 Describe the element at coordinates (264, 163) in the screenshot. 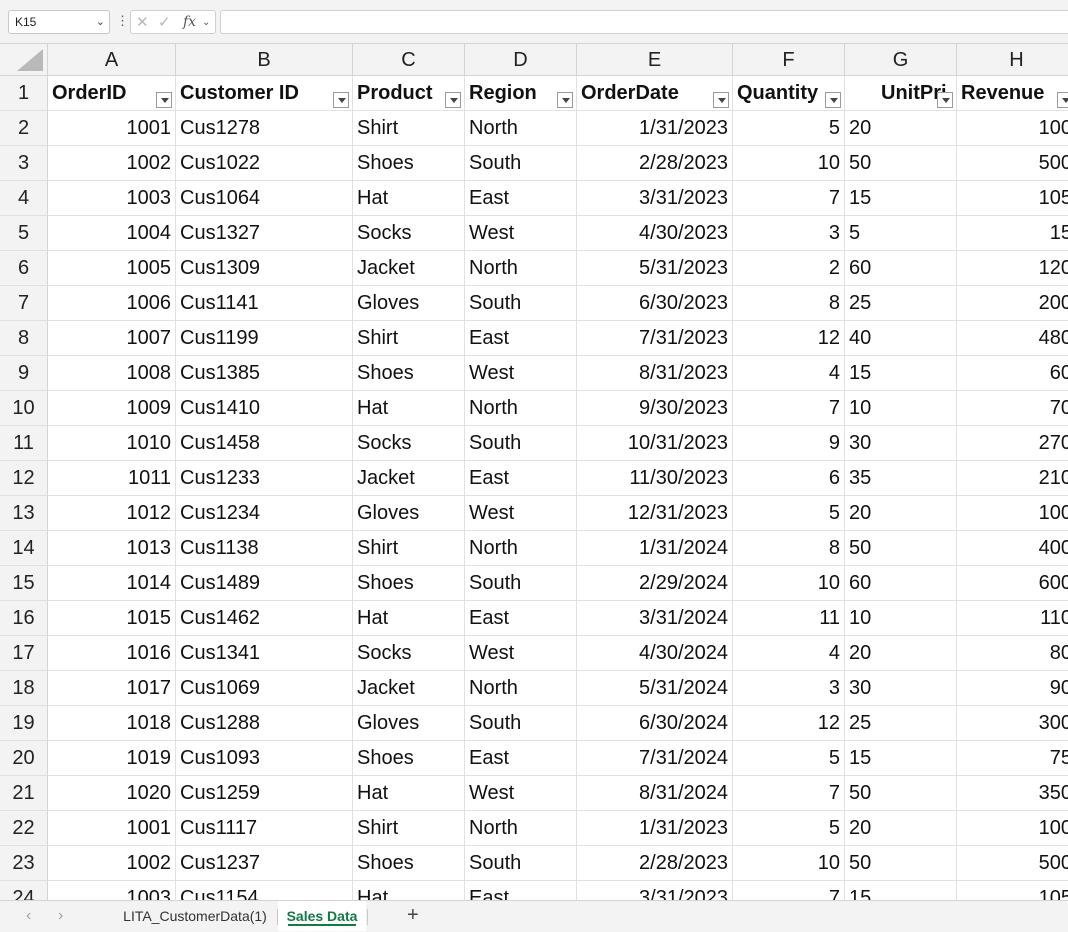

I see `table-cell: Cus1022` at that location.